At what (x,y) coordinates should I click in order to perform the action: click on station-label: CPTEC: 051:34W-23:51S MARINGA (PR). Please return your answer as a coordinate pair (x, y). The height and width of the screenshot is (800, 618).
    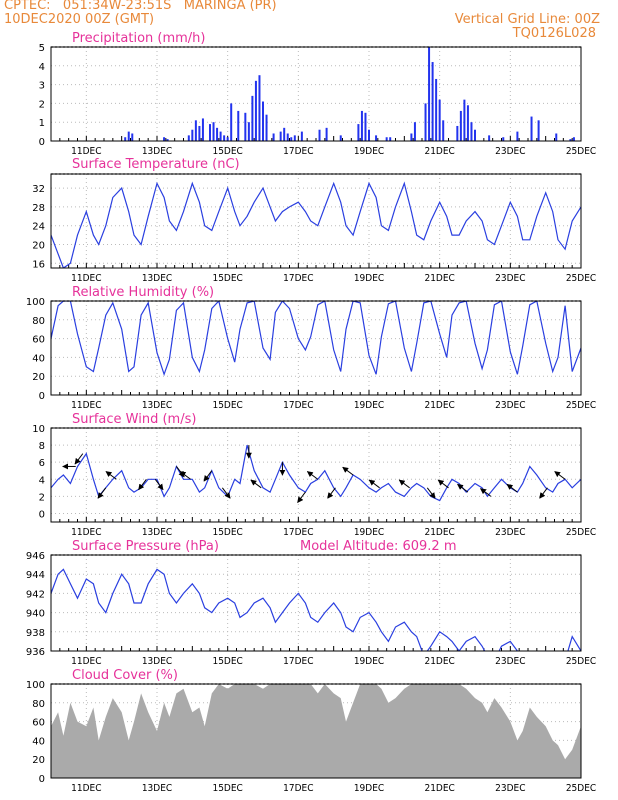
    Looking at the image, I should click on (140, 6).